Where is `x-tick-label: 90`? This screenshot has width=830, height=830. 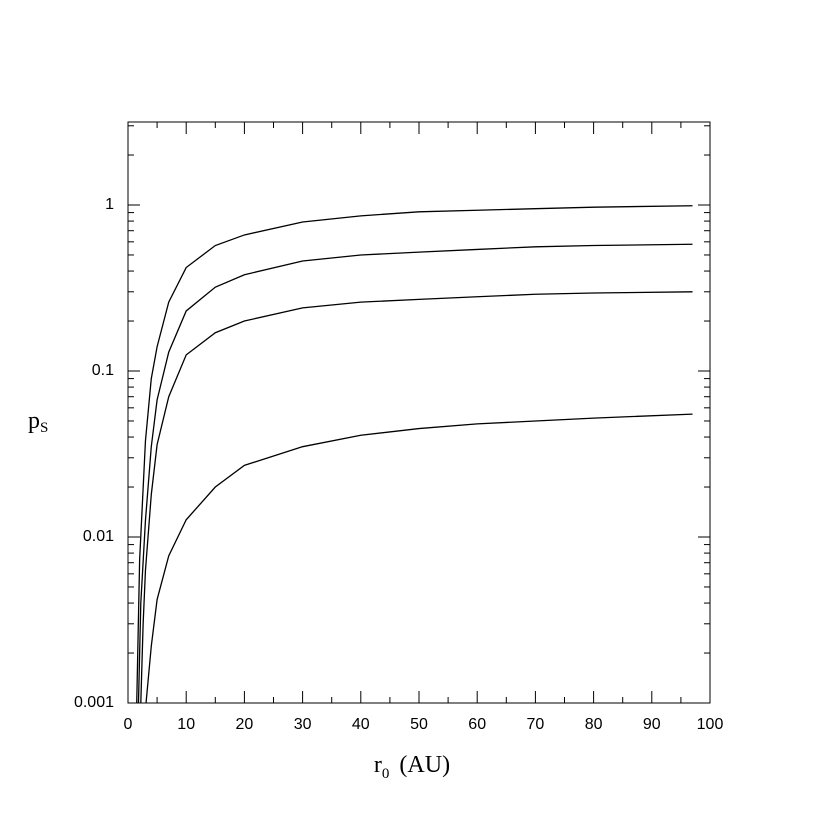 x-tick-label: 90 is located at coordinates (652, 724).